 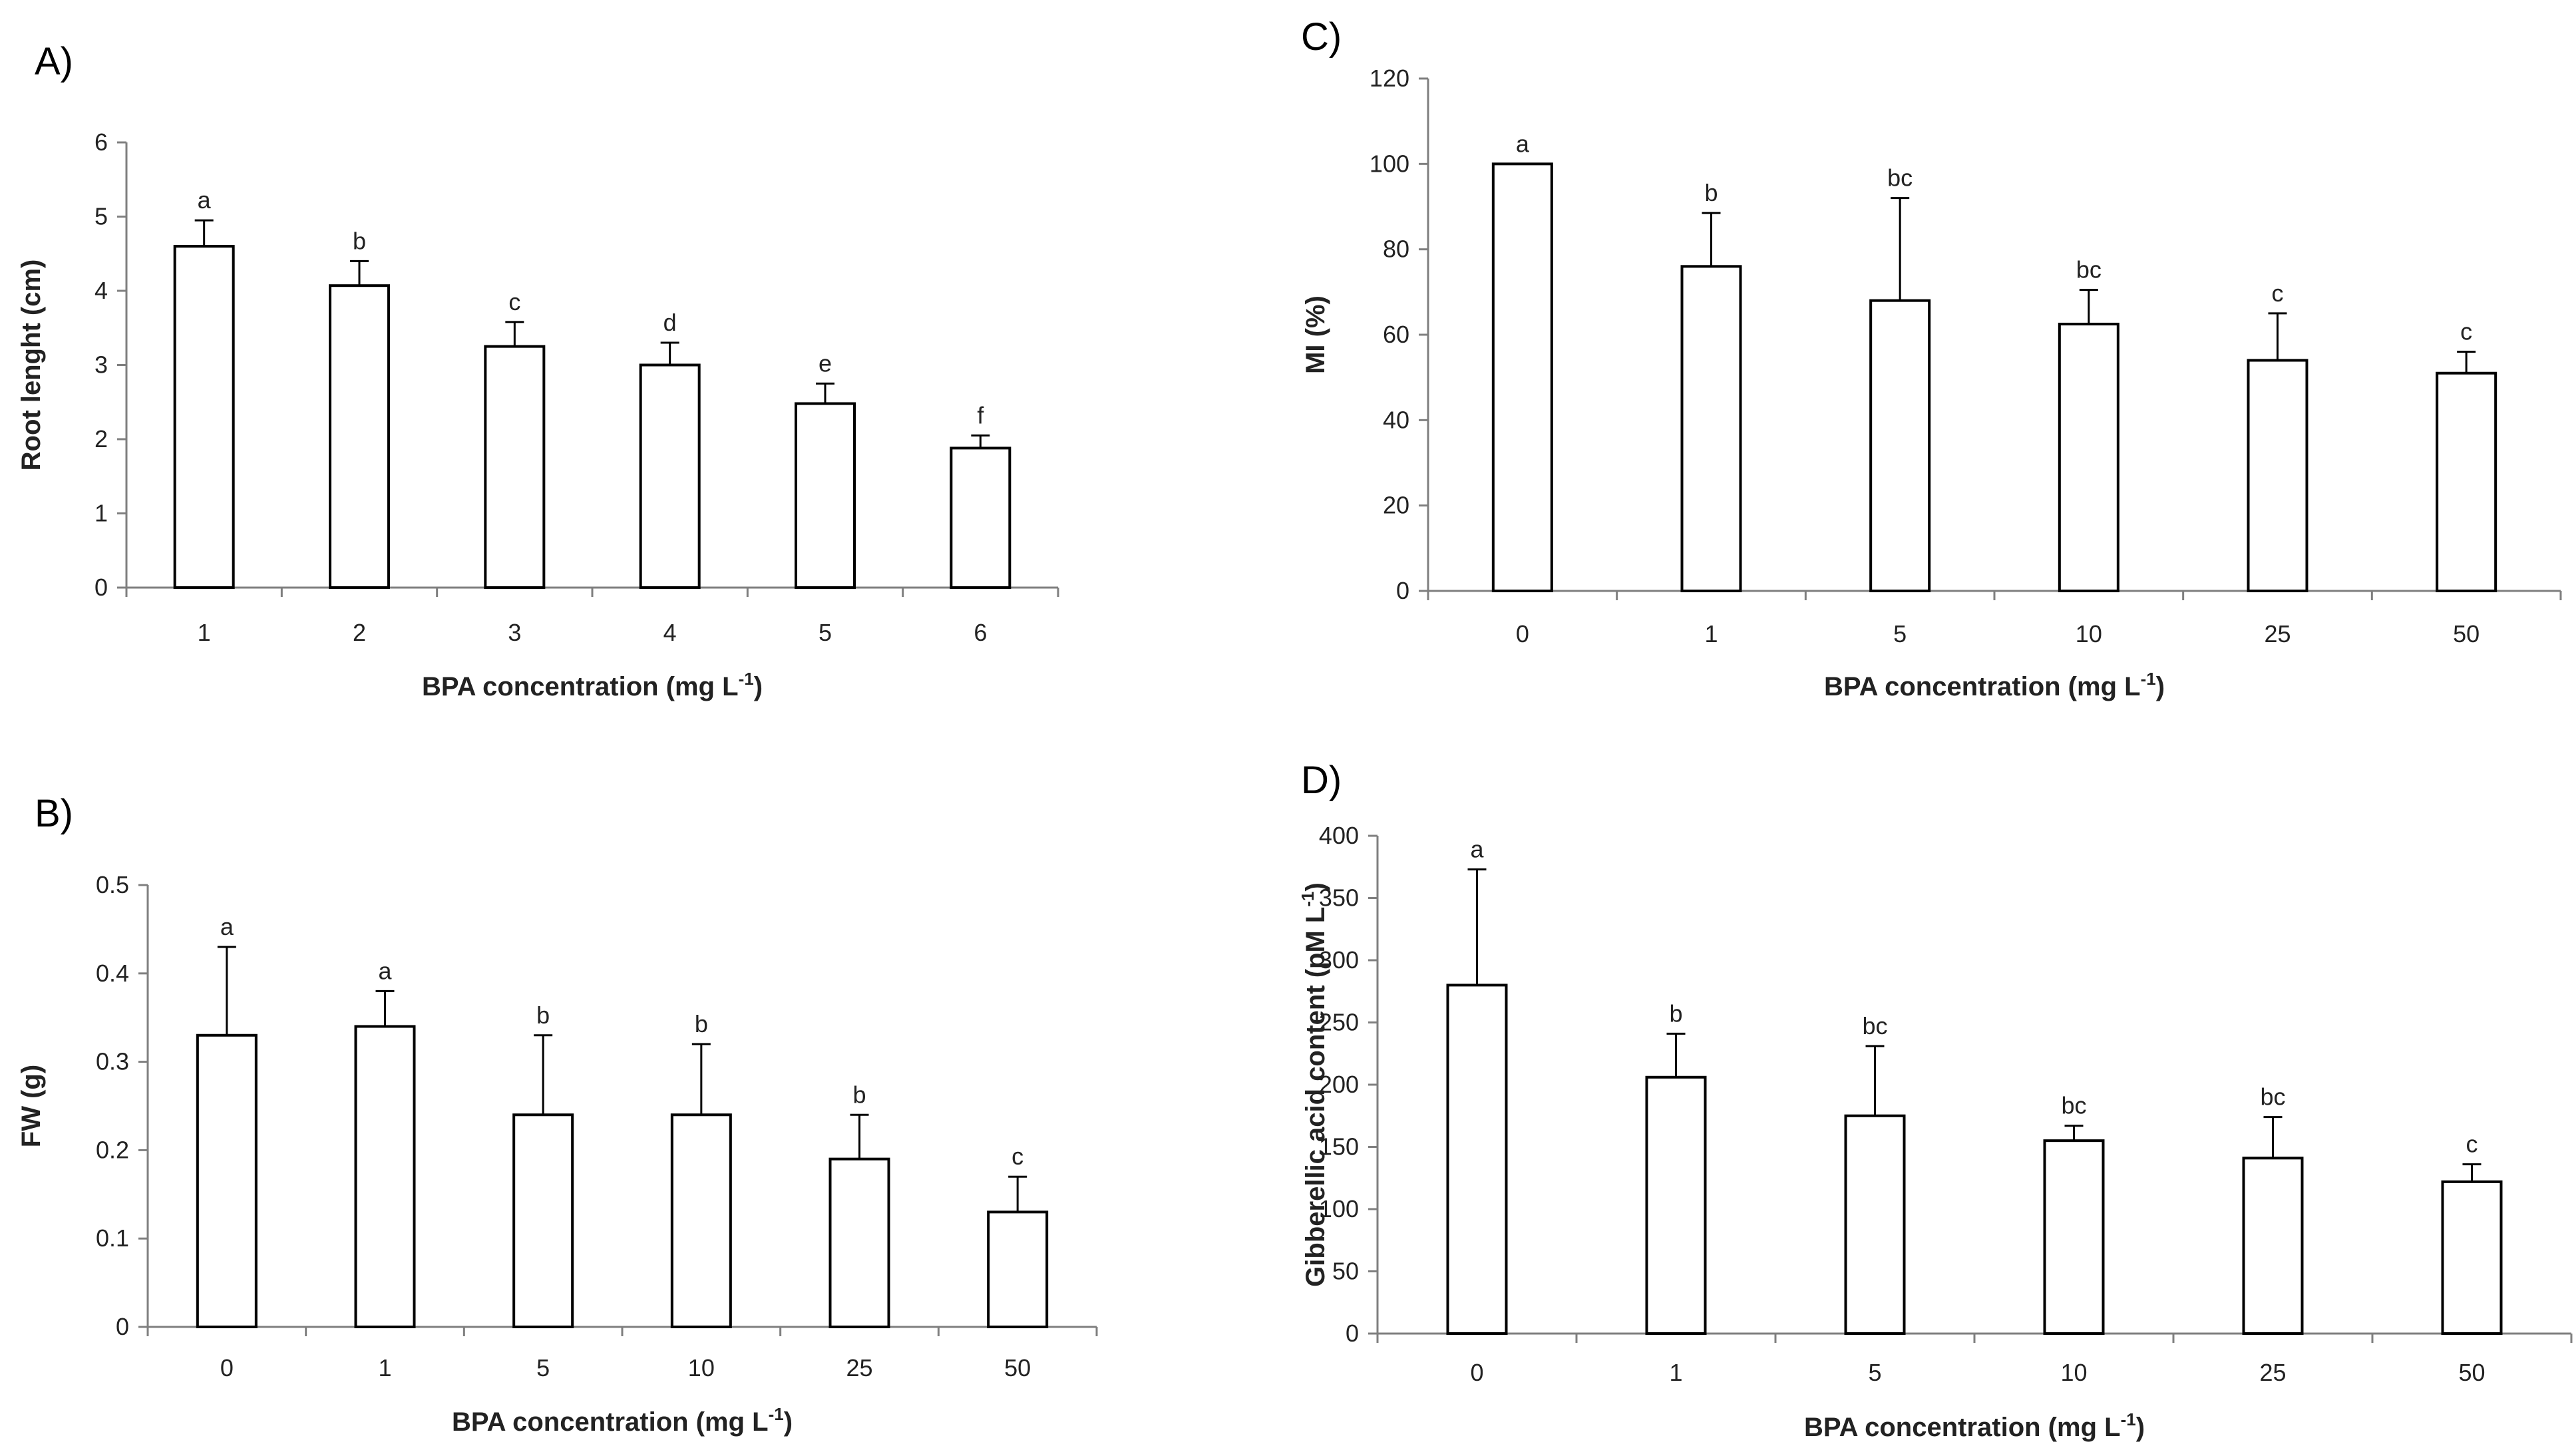 What do you see at coordinates (1345, 1272) in the screenshot?
I see `y-tick-label: 50` at bounding box center [1345, 1272].